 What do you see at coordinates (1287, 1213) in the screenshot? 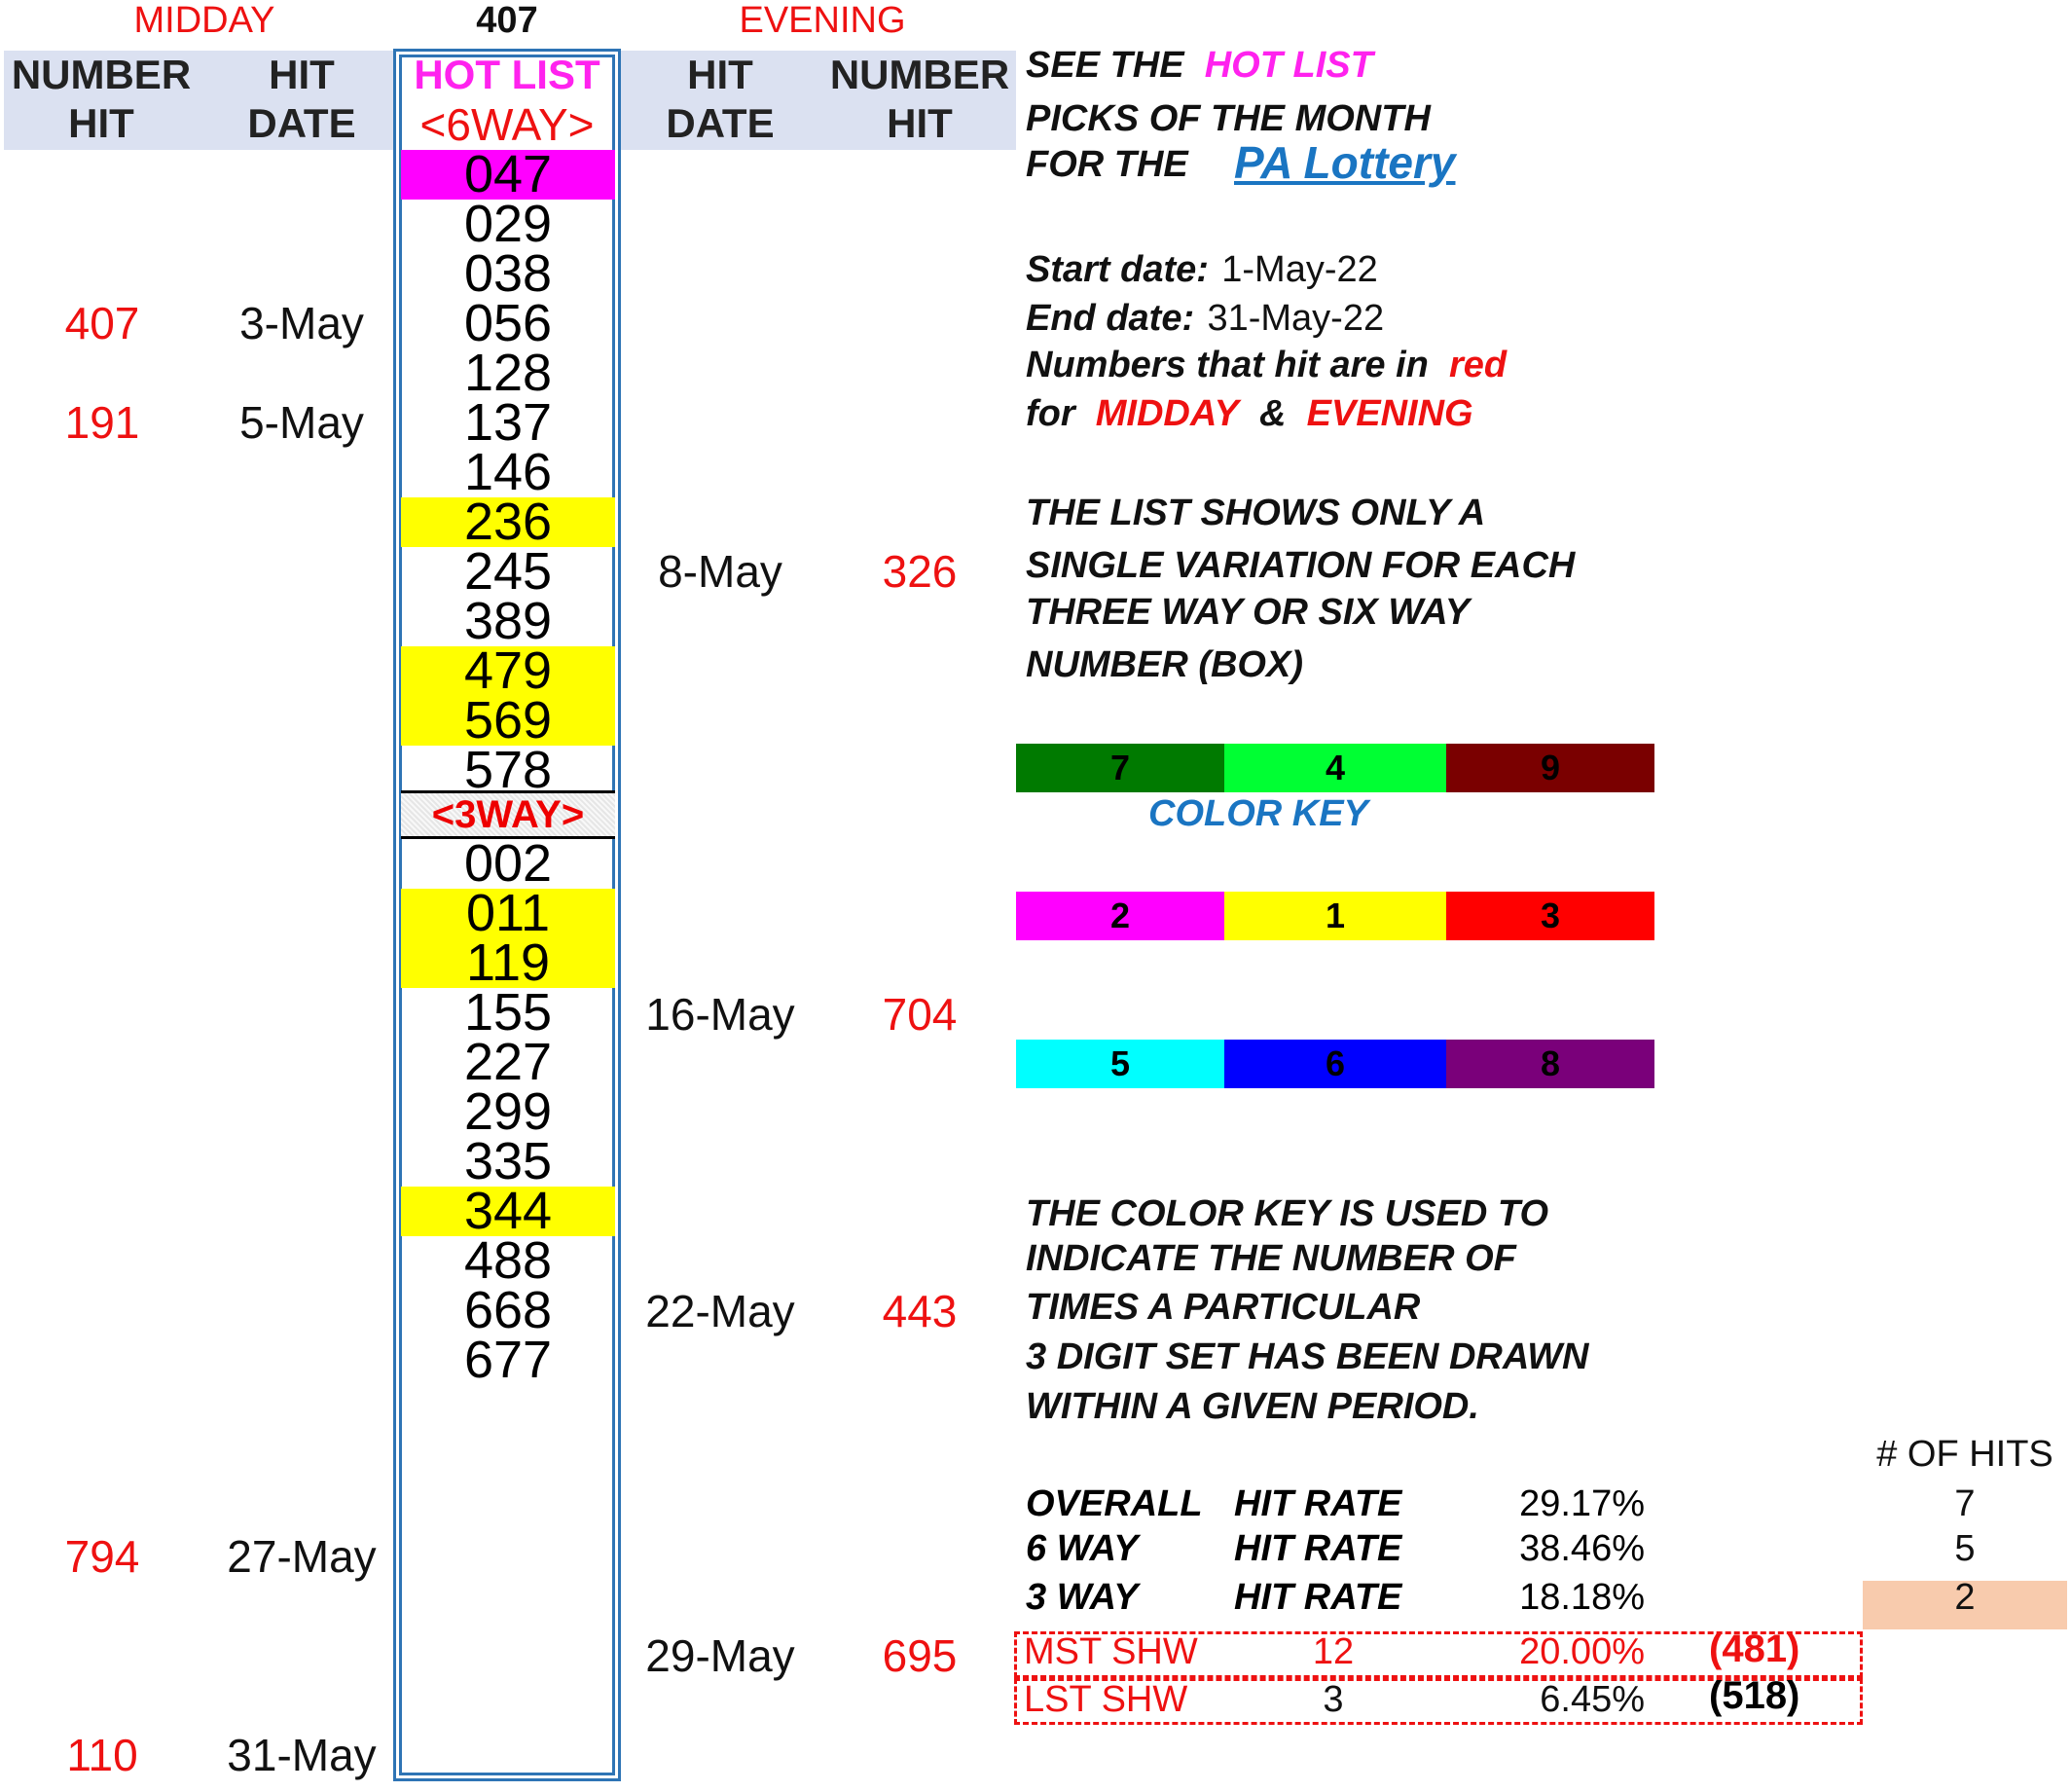
I see `key-note-1: THE COLOR KEY IS USED TO` at bounding box center [1287, 1213].